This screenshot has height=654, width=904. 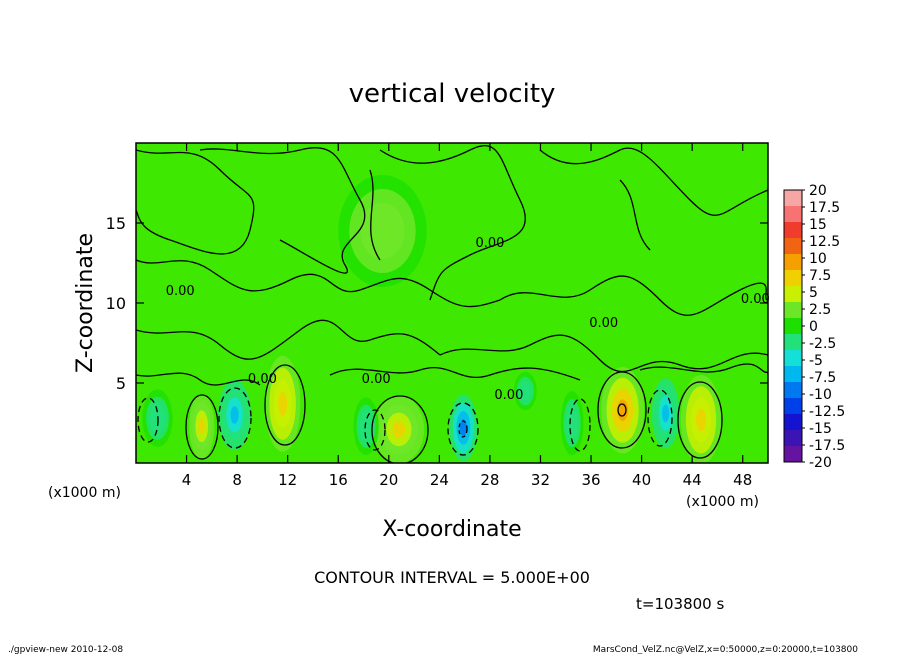 I want to click on x-tick-label: 12, so click(x=287, y=480).